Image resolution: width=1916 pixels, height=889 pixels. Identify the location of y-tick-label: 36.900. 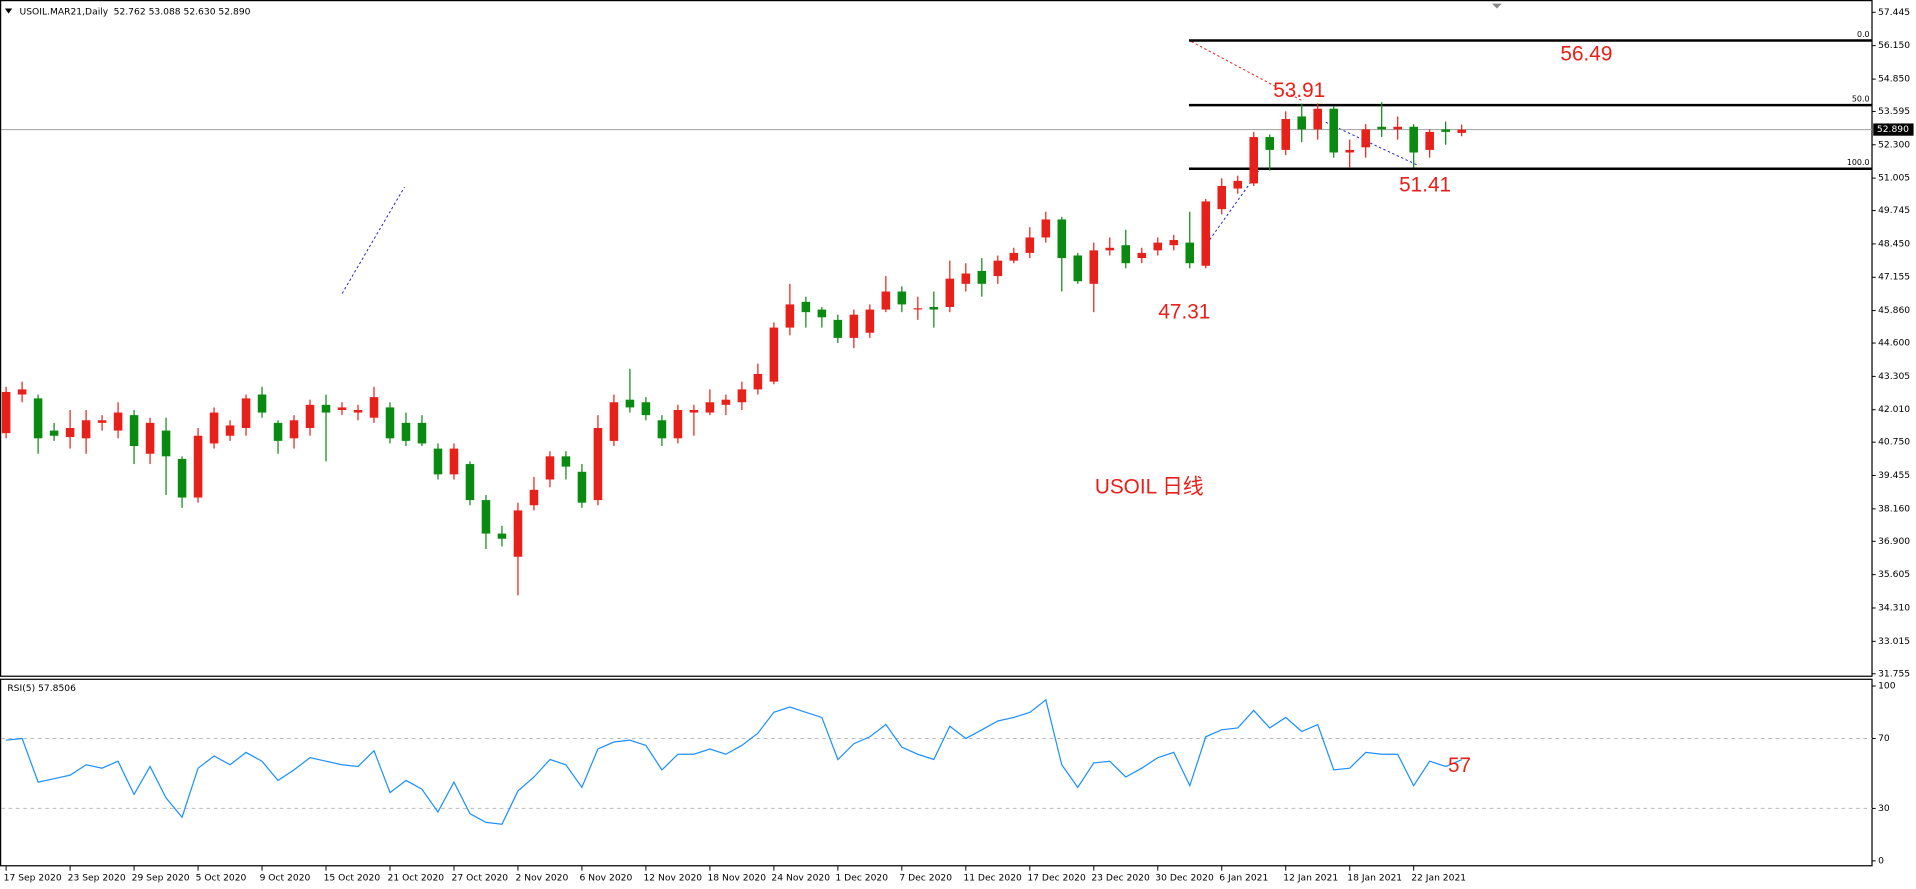
(1894, 541).